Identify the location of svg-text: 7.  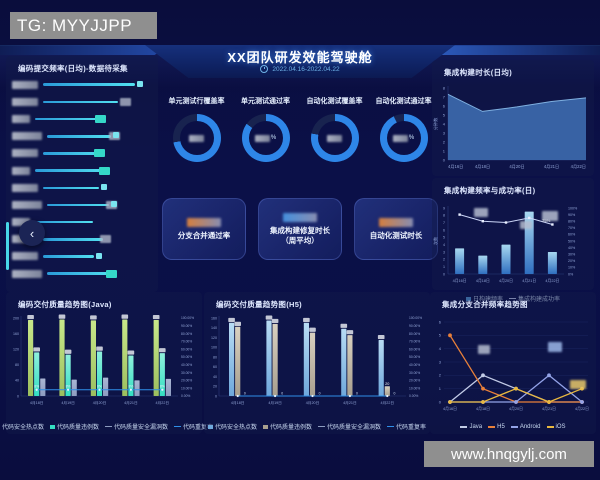
(444, 223).